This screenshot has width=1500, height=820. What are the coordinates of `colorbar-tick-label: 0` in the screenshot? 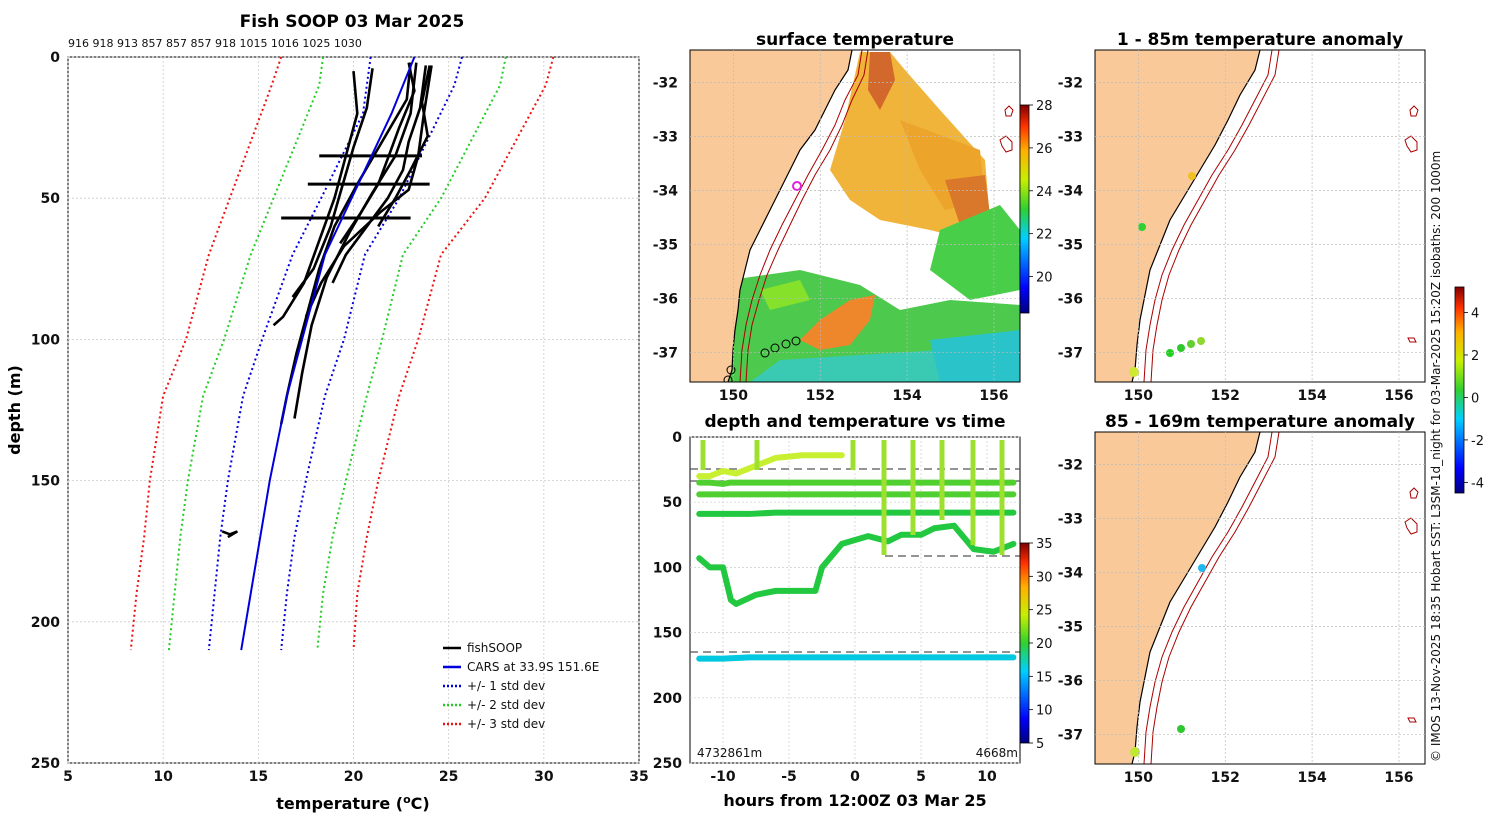 It's located at (1475, 398).